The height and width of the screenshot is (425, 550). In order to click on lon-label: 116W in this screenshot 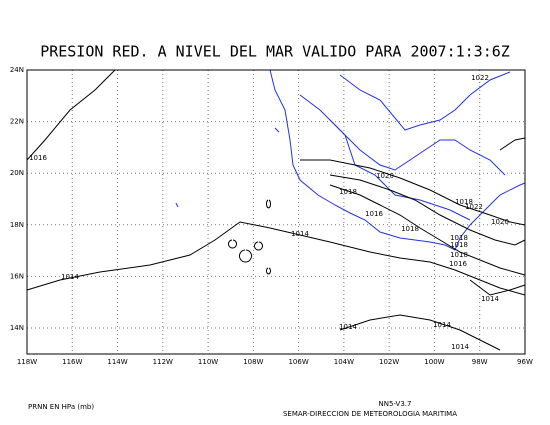, I will do `click(72, 362)`.